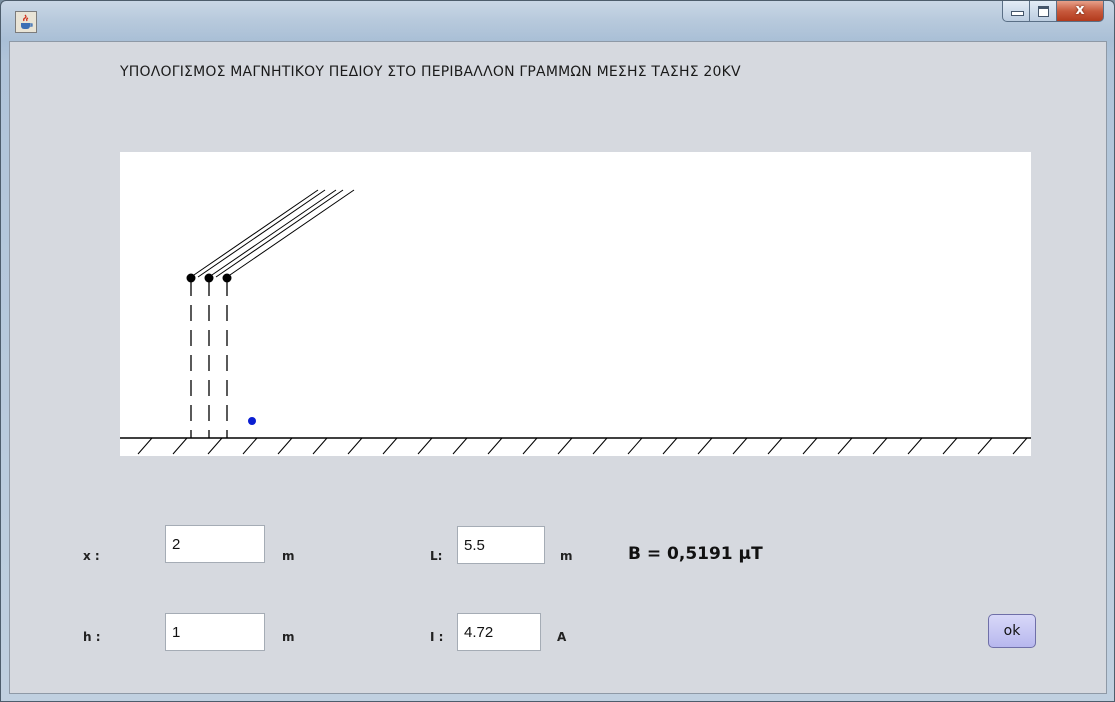  Describe the element at coordinates (566, 556) in the screenshot. I see `L-unit: m` at that location.